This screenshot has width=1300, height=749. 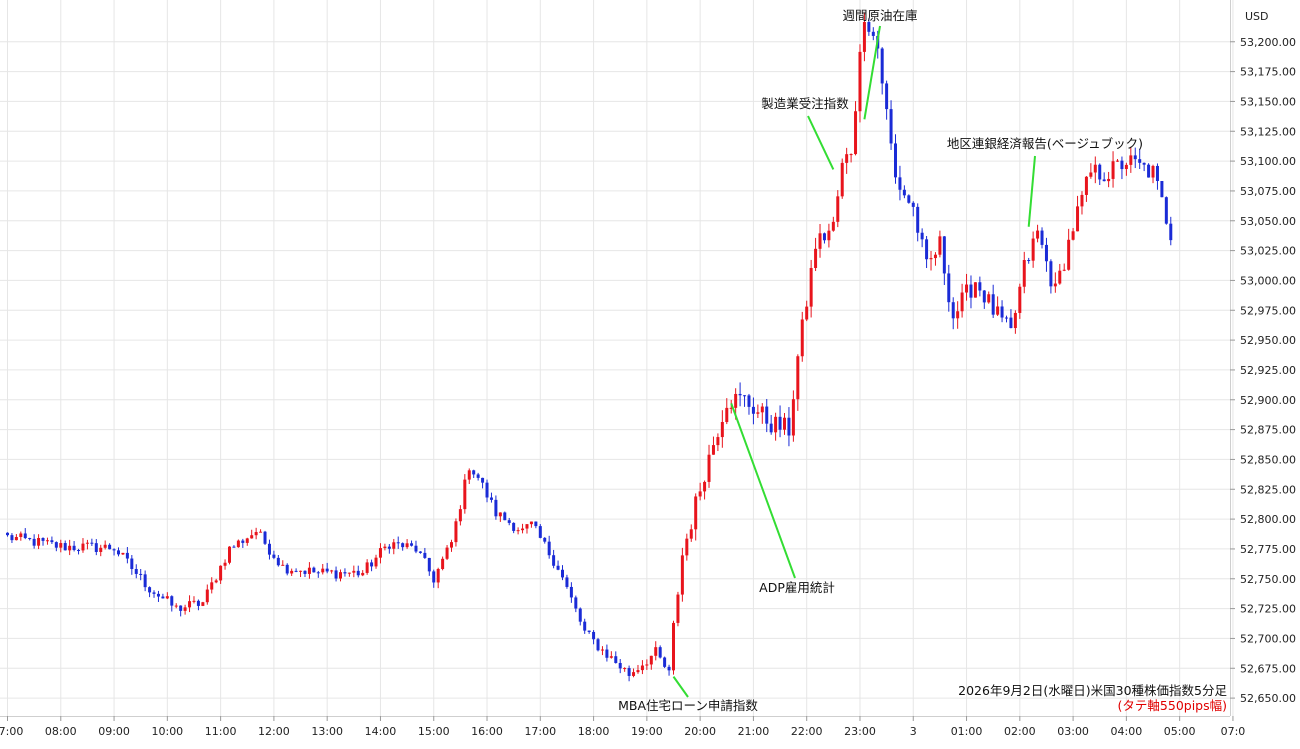 I want to click on x-tick-label: 07:00, so click(x=11, y=731).